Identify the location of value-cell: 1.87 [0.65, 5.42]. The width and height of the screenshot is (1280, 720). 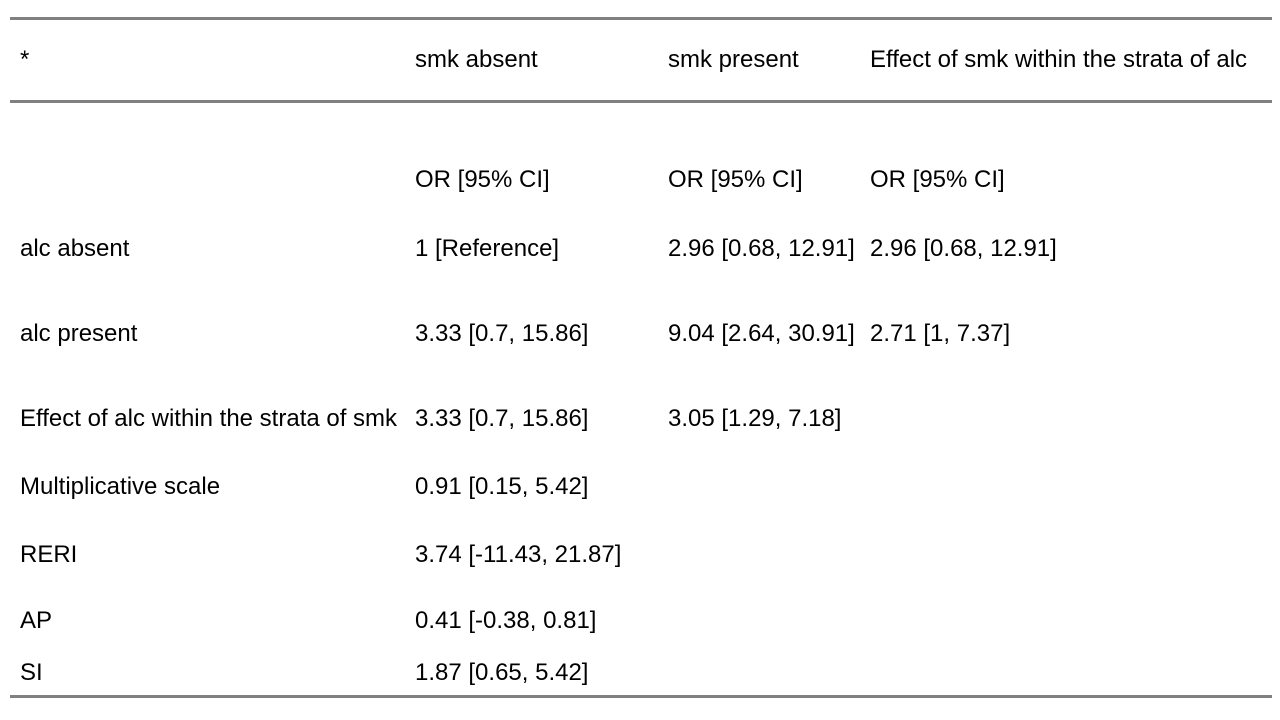
(502, 673).